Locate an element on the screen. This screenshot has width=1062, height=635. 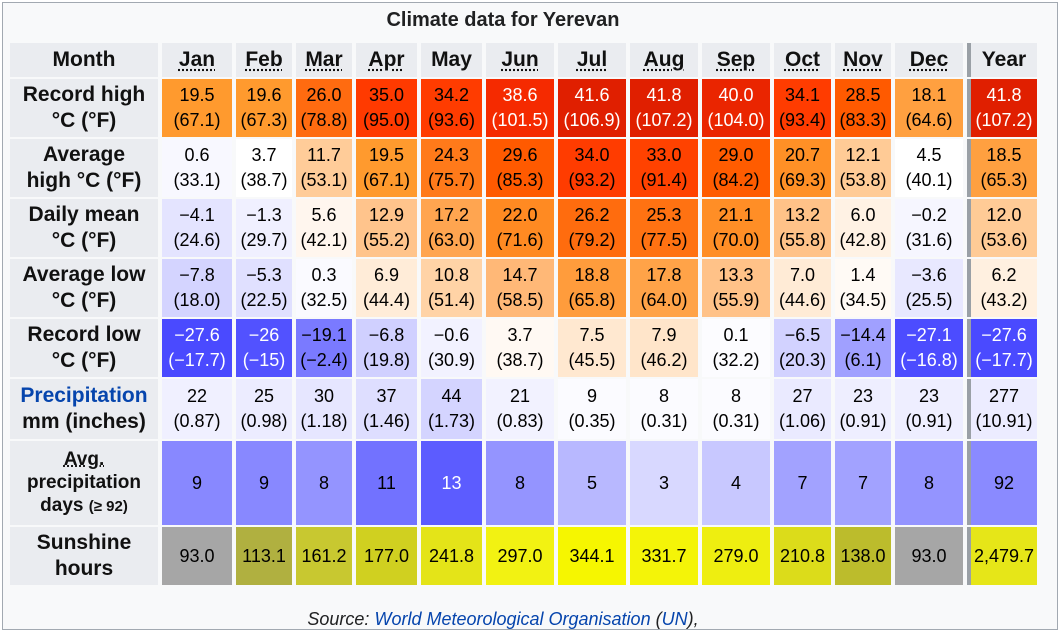
cell-secondary: (40.1) is located at coordinates (929, 180).